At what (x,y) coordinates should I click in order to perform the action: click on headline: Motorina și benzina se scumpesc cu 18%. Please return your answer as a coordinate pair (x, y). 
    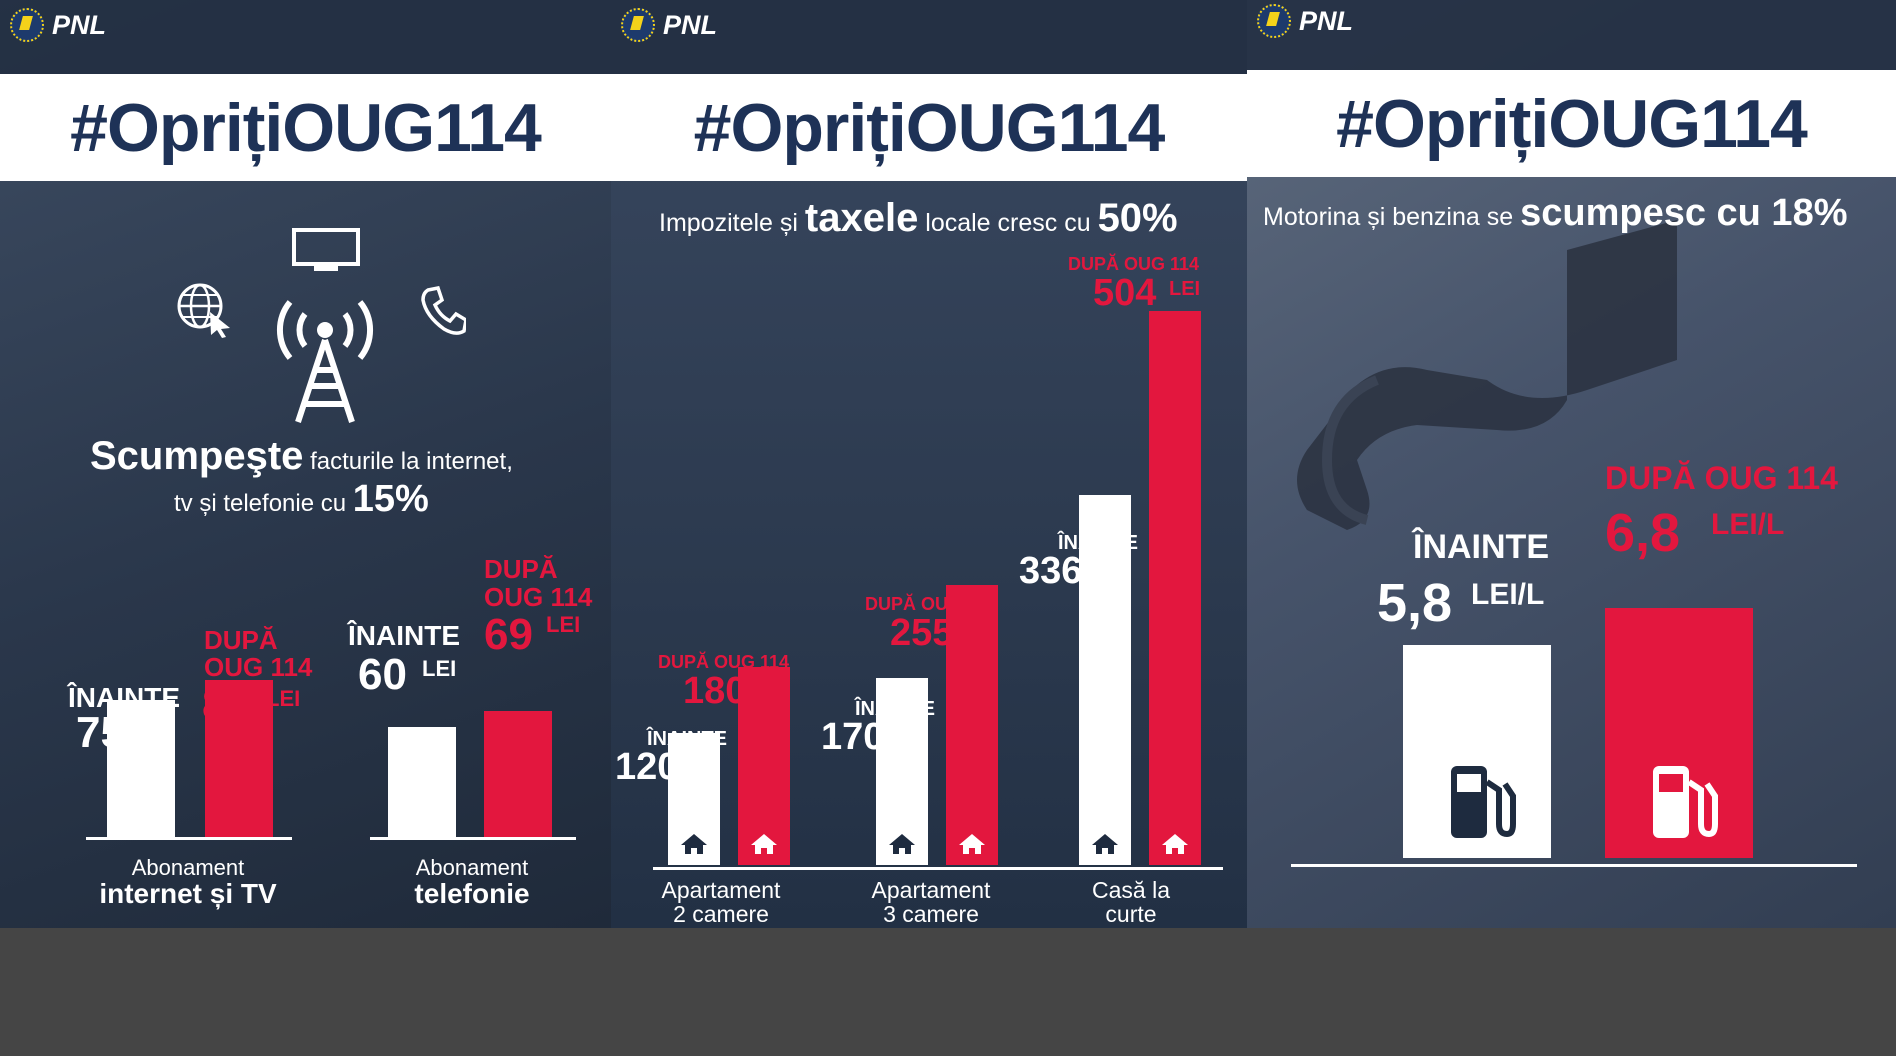
    Looking at the image, I should click on (1555, 213).